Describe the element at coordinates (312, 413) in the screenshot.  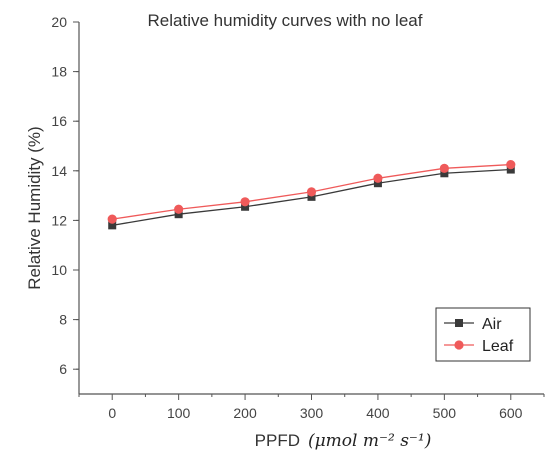
I see `x-tick-label: 300` at that location.